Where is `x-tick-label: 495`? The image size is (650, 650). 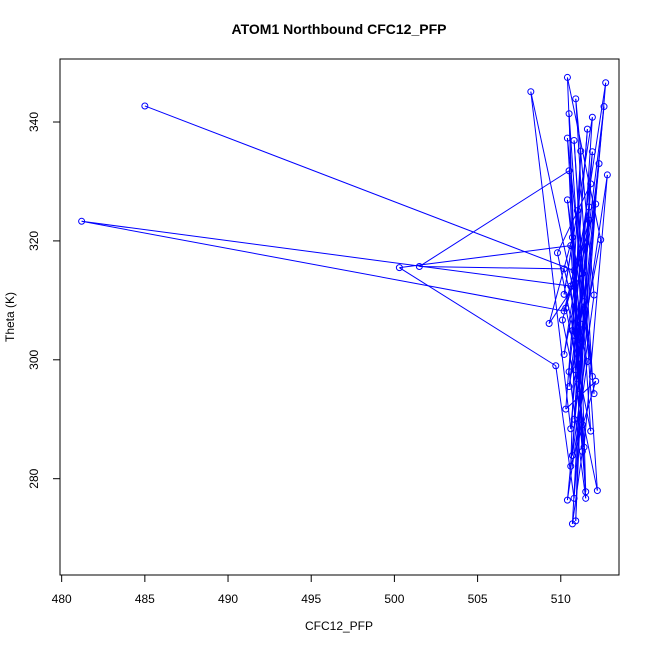 x-tick-label: 495 is located at coordinates (311, 599).